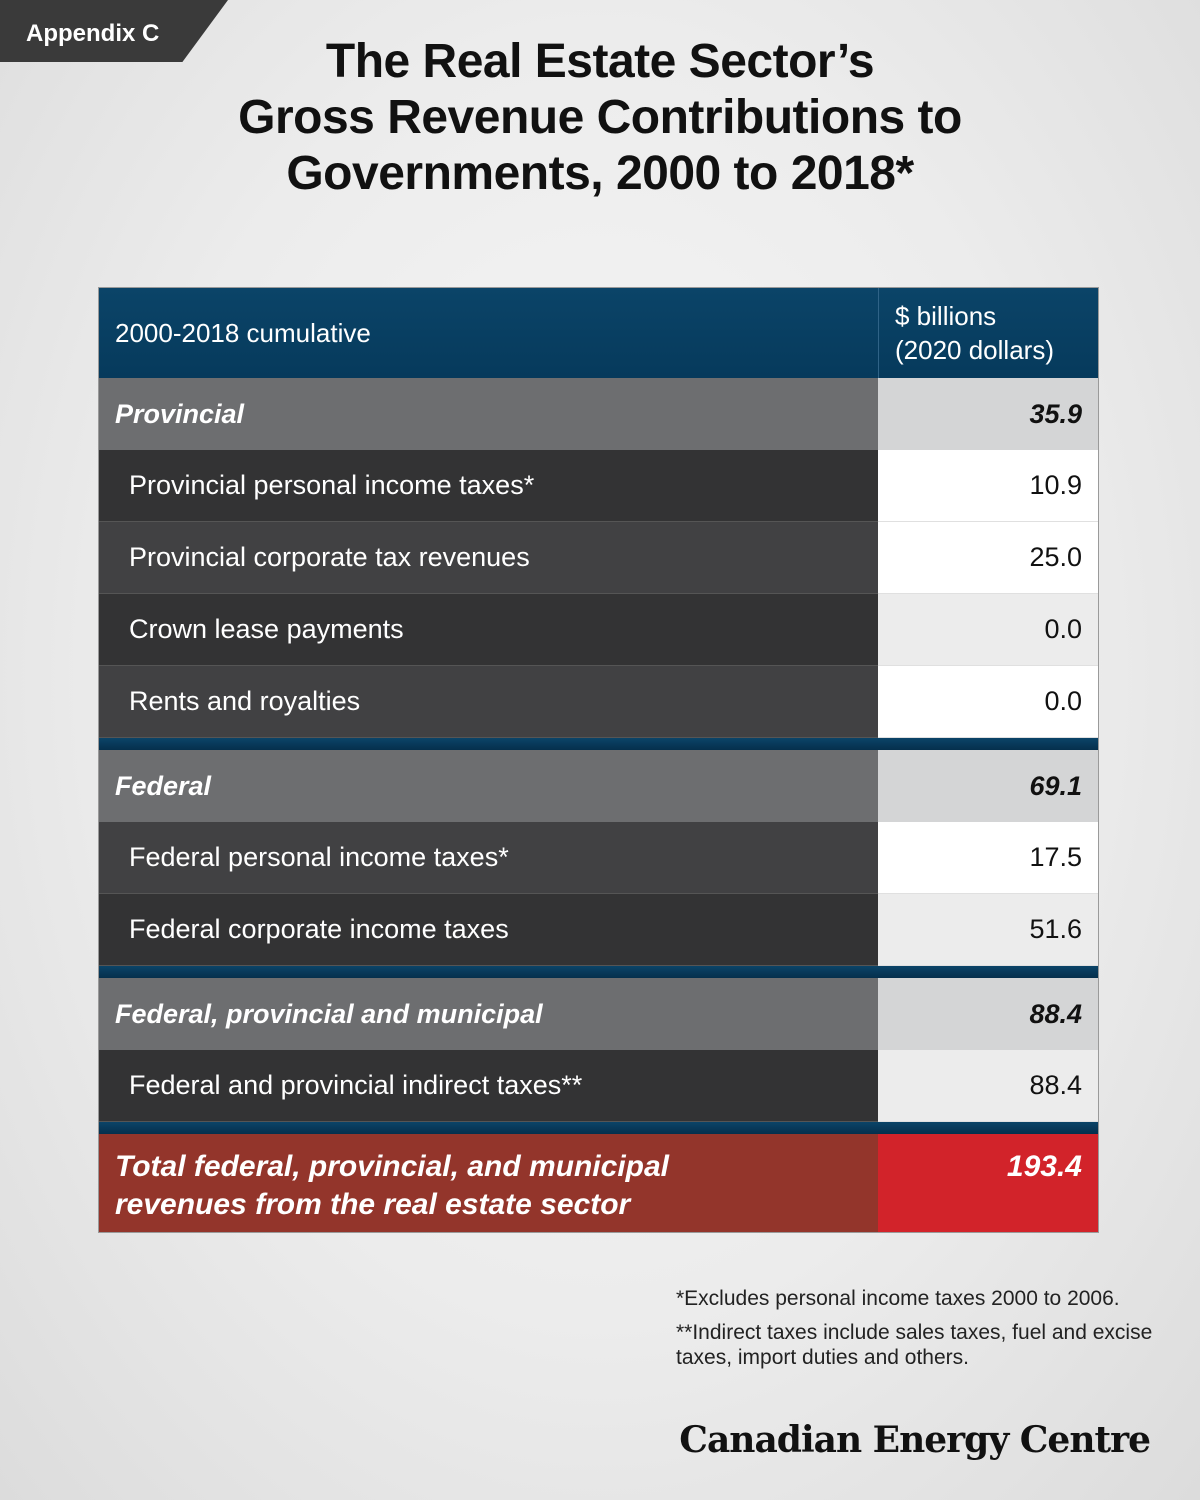 This screenshot has width=1200, height=1500. I want to click on section-value: 88.4, so click(988, 1014).